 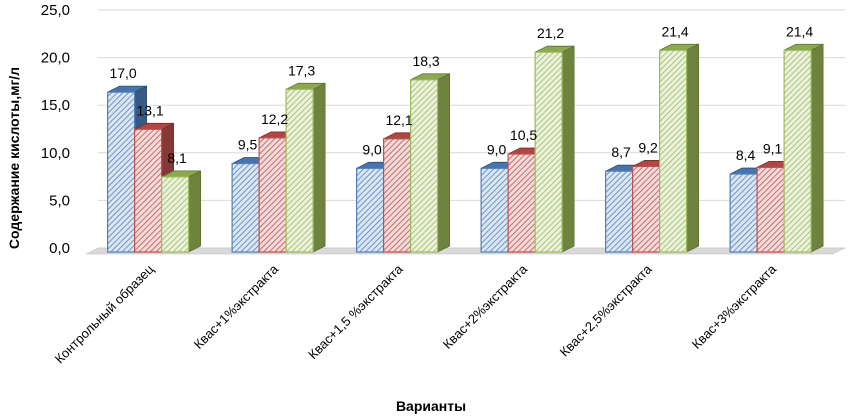 I want to click on data-label: 8,7, so click(x=621, y=152).